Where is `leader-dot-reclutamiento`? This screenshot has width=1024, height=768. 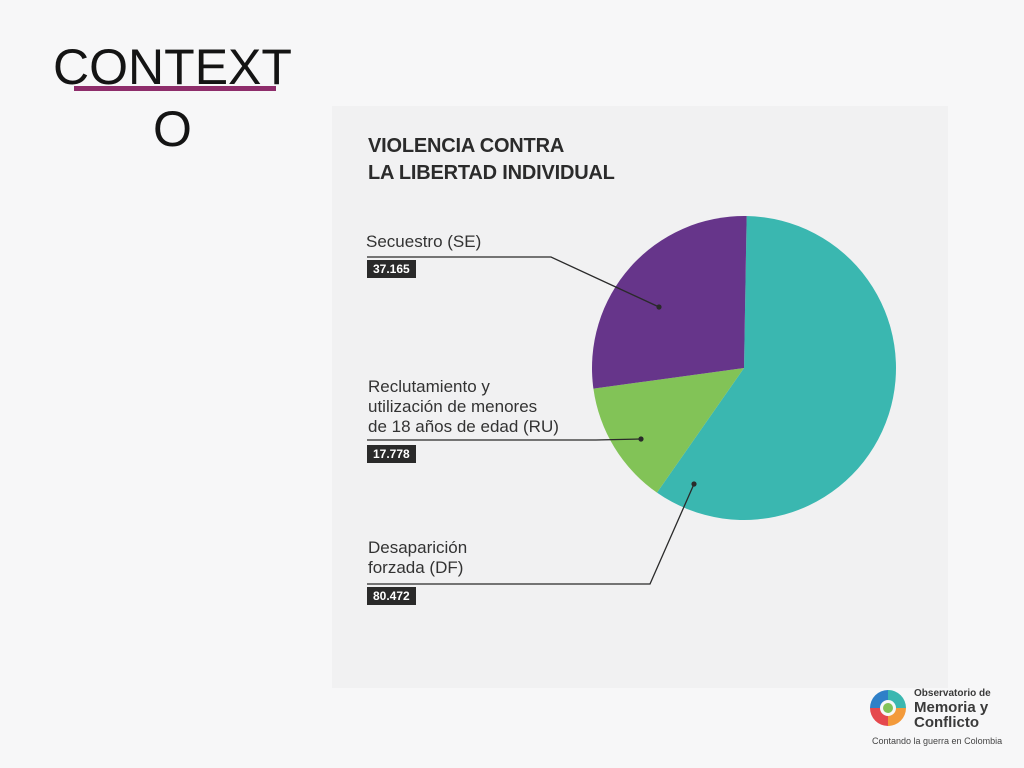
leader-dot-reclutamiento is located at coordinates (641, 439).